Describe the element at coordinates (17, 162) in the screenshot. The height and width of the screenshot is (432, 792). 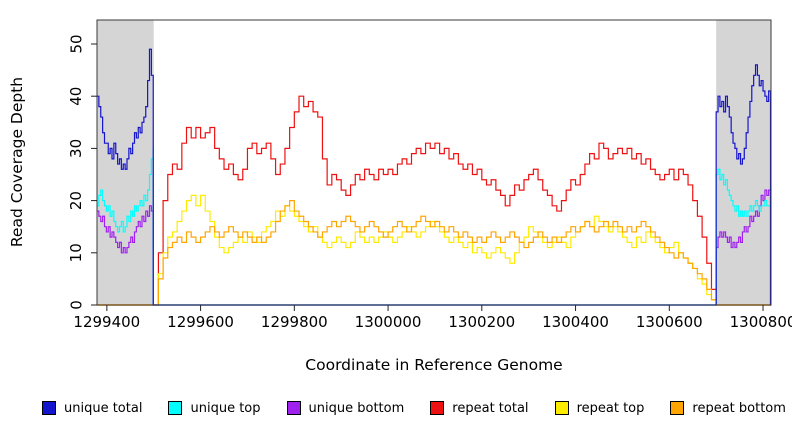
I see `y-axis-title: Read Coverage Depth` at that location.